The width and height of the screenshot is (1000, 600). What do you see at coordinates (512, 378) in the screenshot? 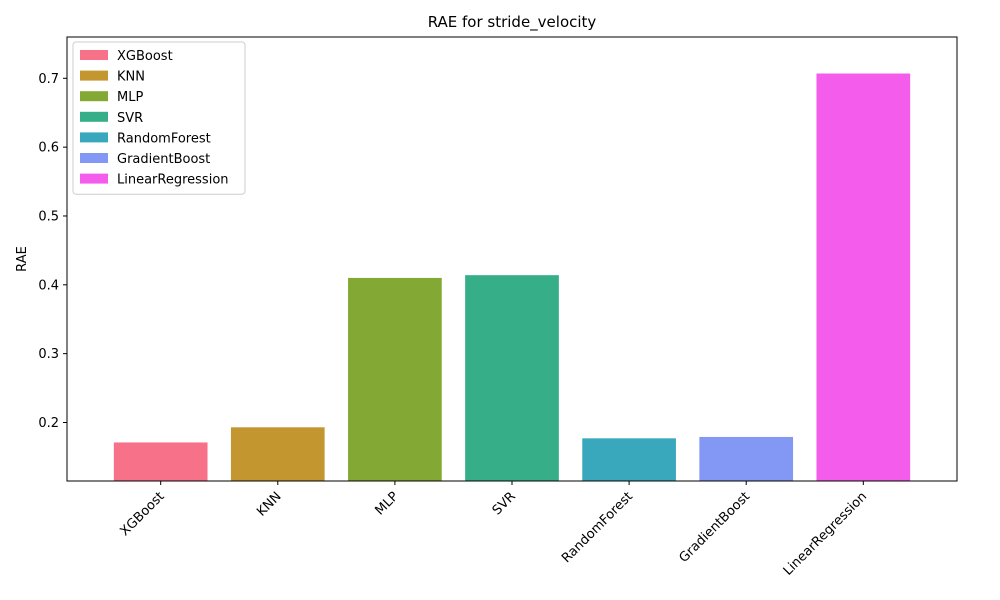
I see `bar-svr` at bounding box center [512, 378].